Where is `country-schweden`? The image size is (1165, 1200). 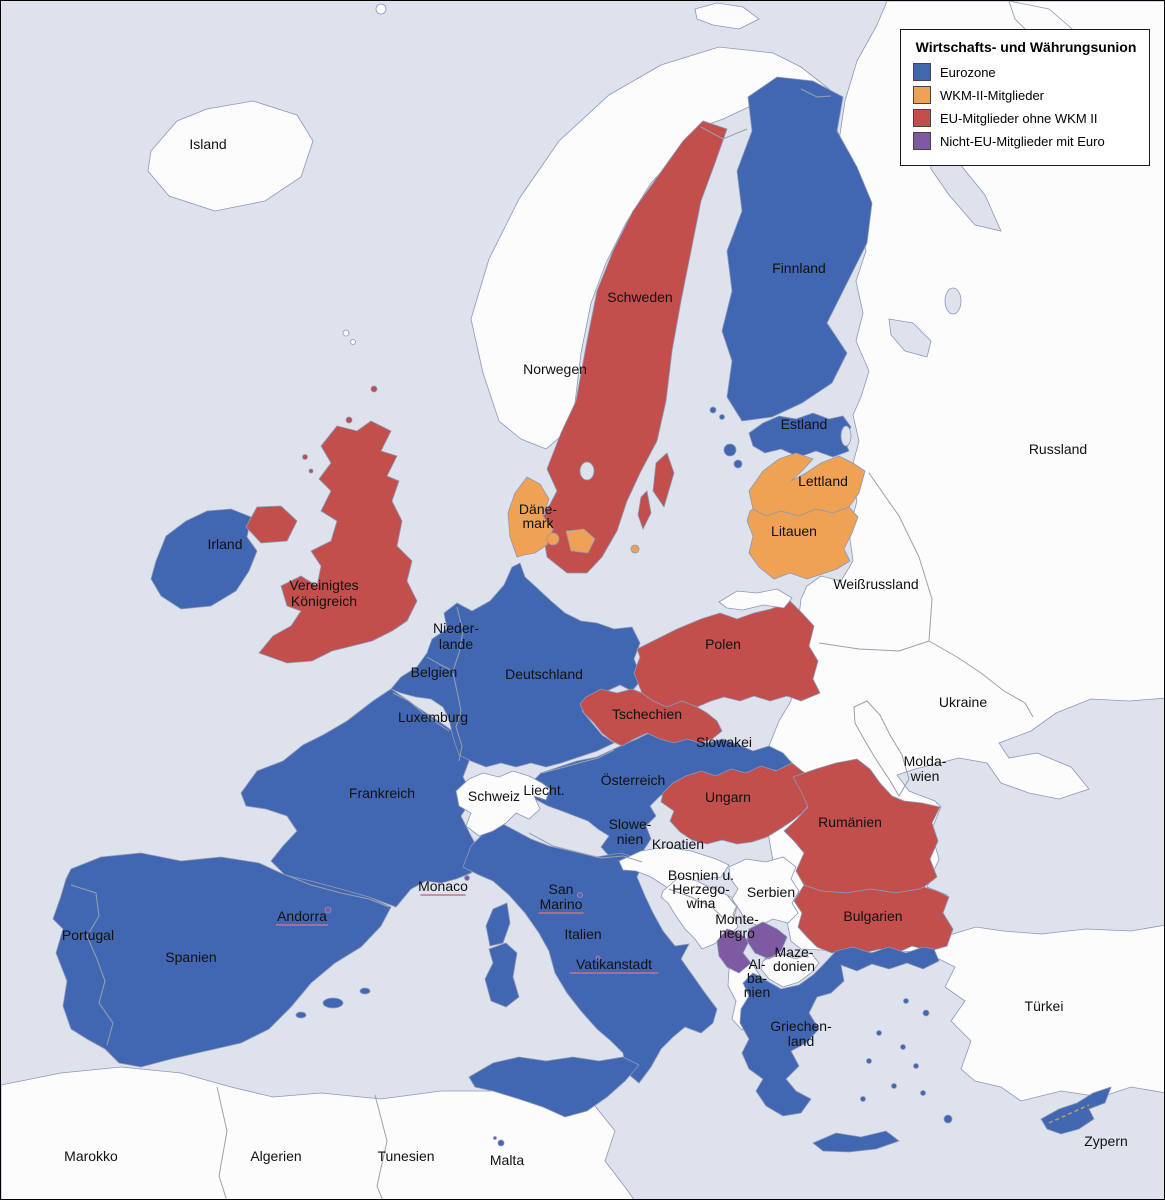 country-schweden is located at coordinates (634, 347).